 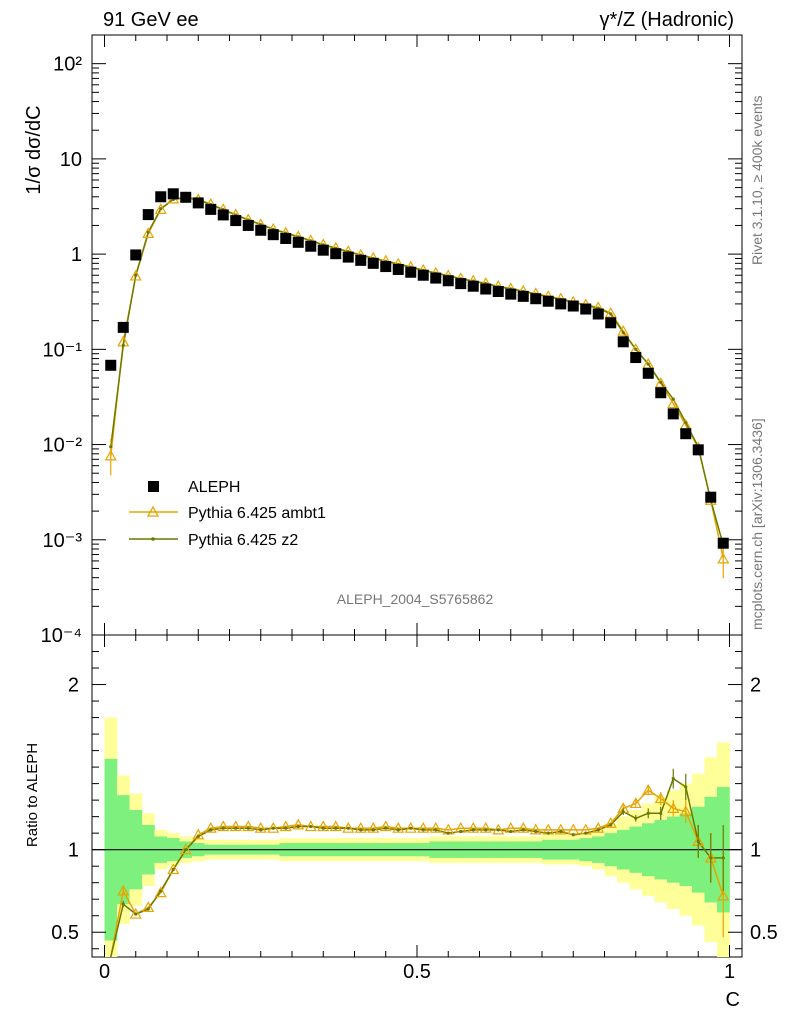 I want to click on legend-label-ambt1: Pythia 6.425 ambt1, so click(x=257, y=513).